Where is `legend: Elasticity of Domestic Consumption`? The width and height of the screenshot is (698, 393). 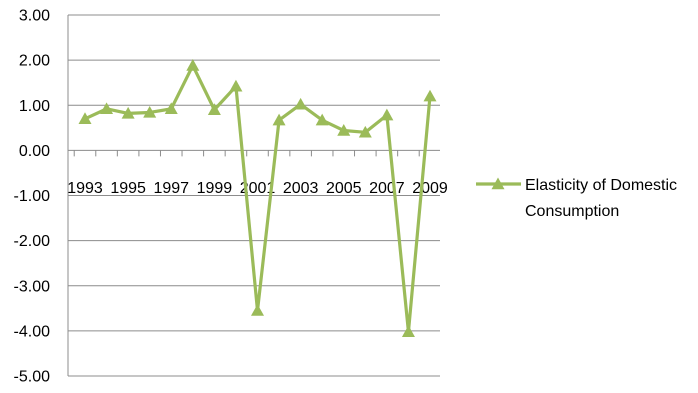 legend: Elasticity of Domestic Consumption is located at coordinates (576, 198).